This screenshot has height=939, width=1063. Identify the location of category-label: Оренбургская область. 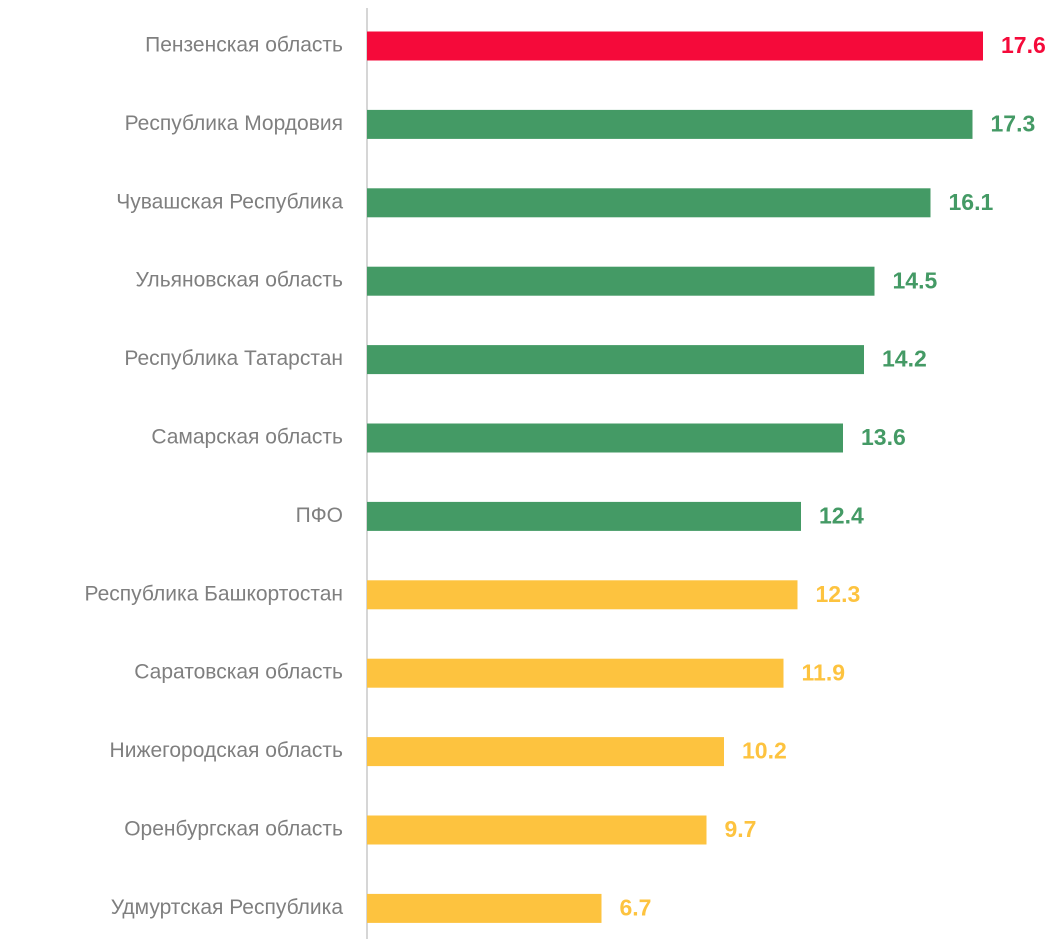
(233, 829).